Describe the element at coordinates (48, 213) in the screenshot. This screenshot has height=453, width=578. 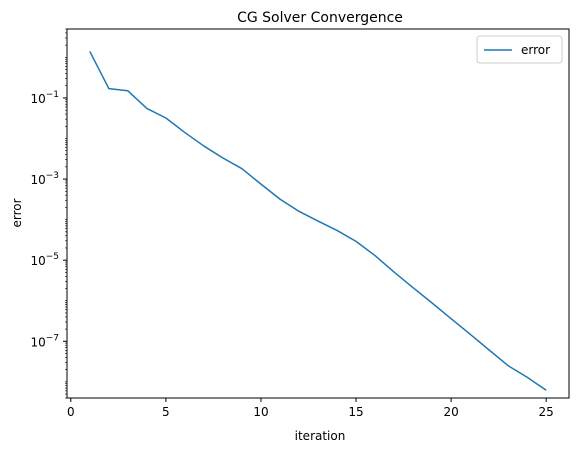
I see `y-axis: 10⁻⁷ 10⁻⁵ 10⁻³ 10⁻¹` at that location.